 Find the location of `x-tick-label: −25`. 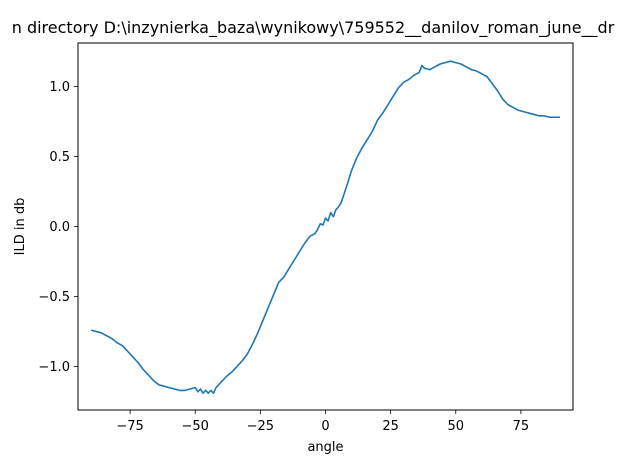

x-tick-label: −25 is located at coordinates (260, 426).